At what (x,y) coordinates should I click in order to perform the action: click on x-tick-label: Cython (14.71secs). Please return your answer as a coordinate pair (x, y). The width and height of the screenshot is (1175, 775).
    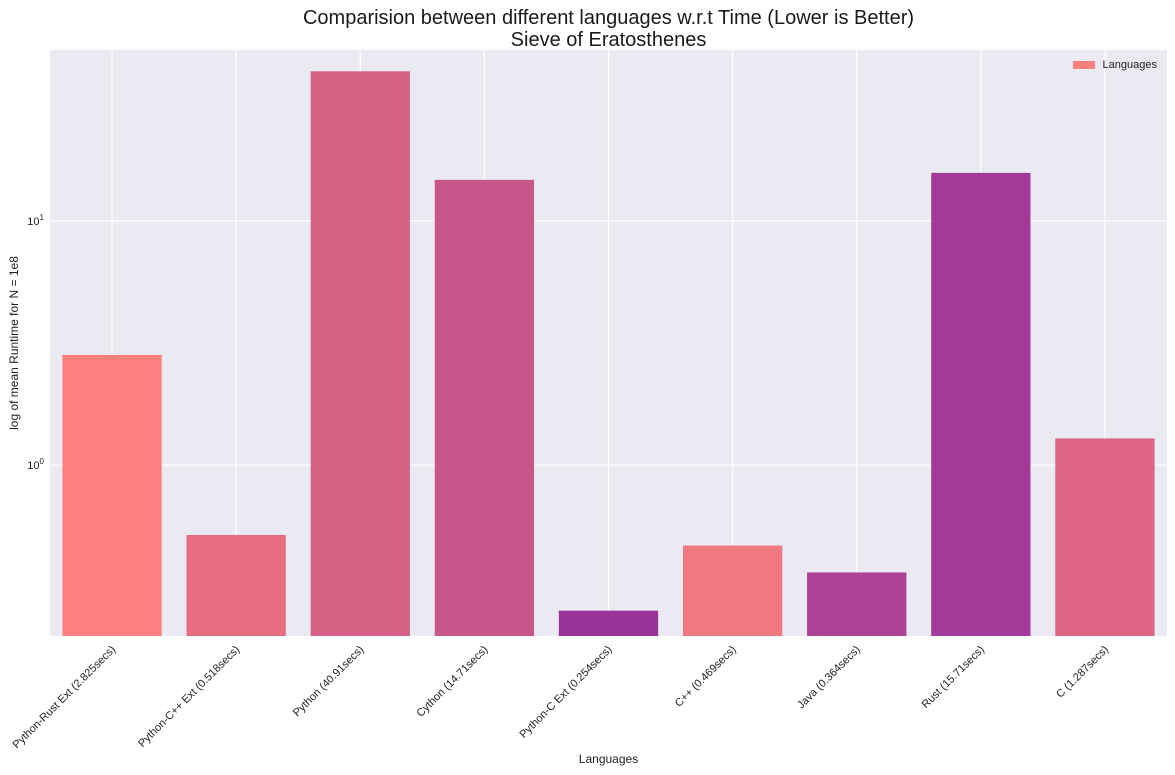
    Looking at the image, I should click on (453, 682).